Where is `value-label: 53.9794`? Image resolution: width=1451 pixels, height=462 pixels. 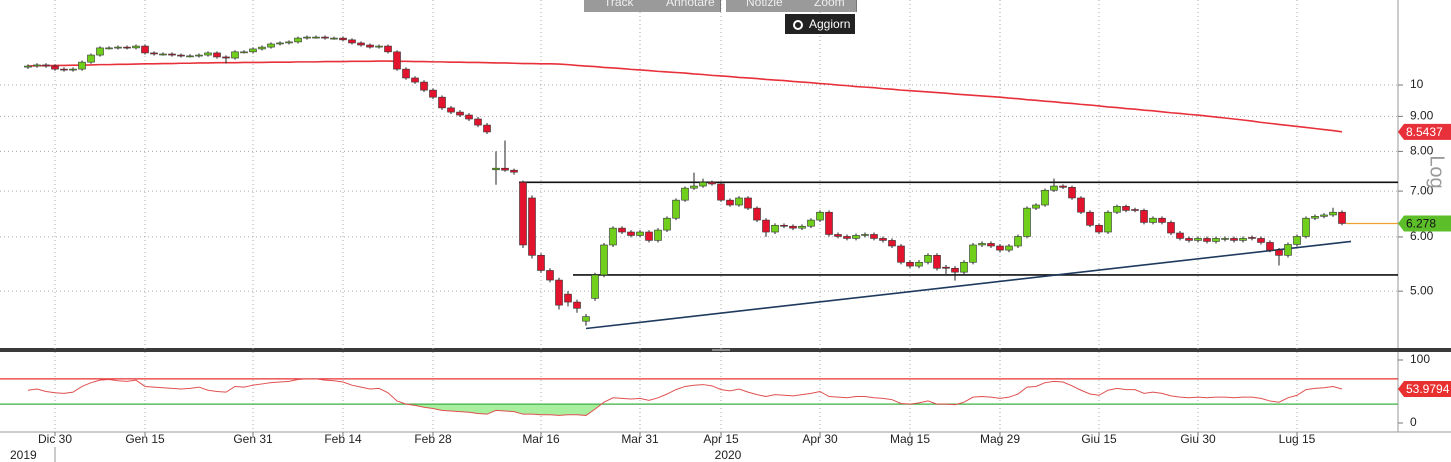
value-label: 53.9794 is located at coordinates (1428, 389).